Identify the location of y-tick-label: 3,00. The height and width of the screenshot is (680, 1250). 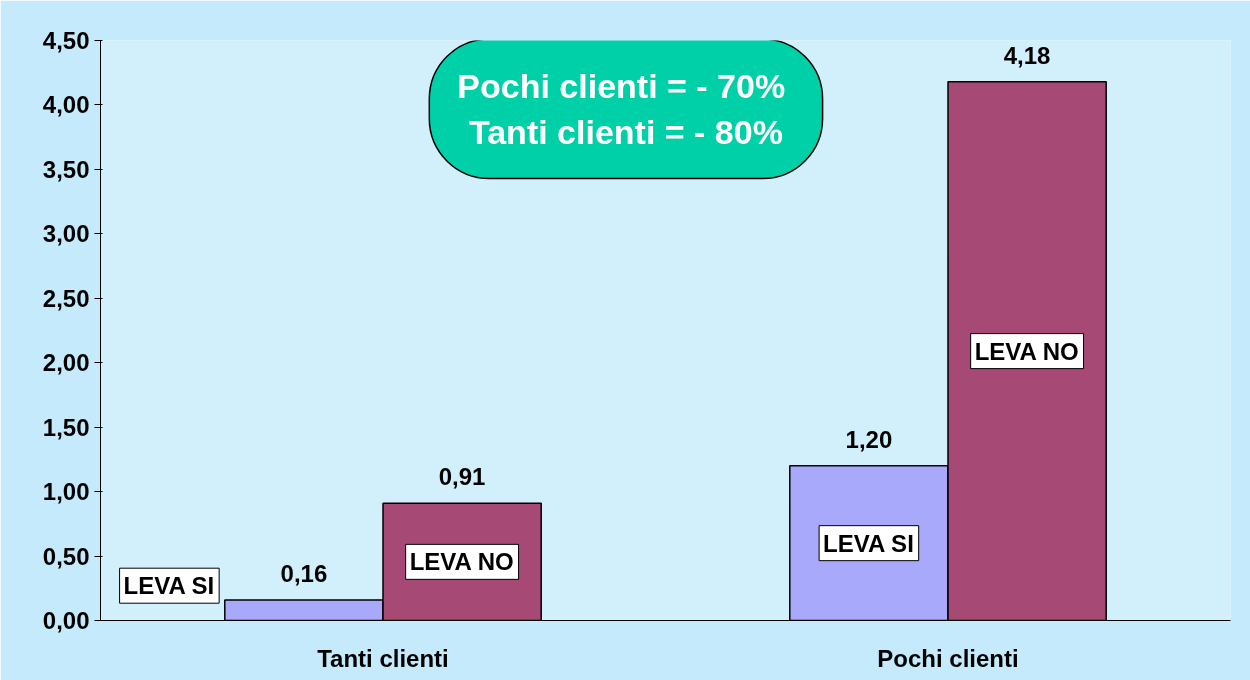
(66, 234).